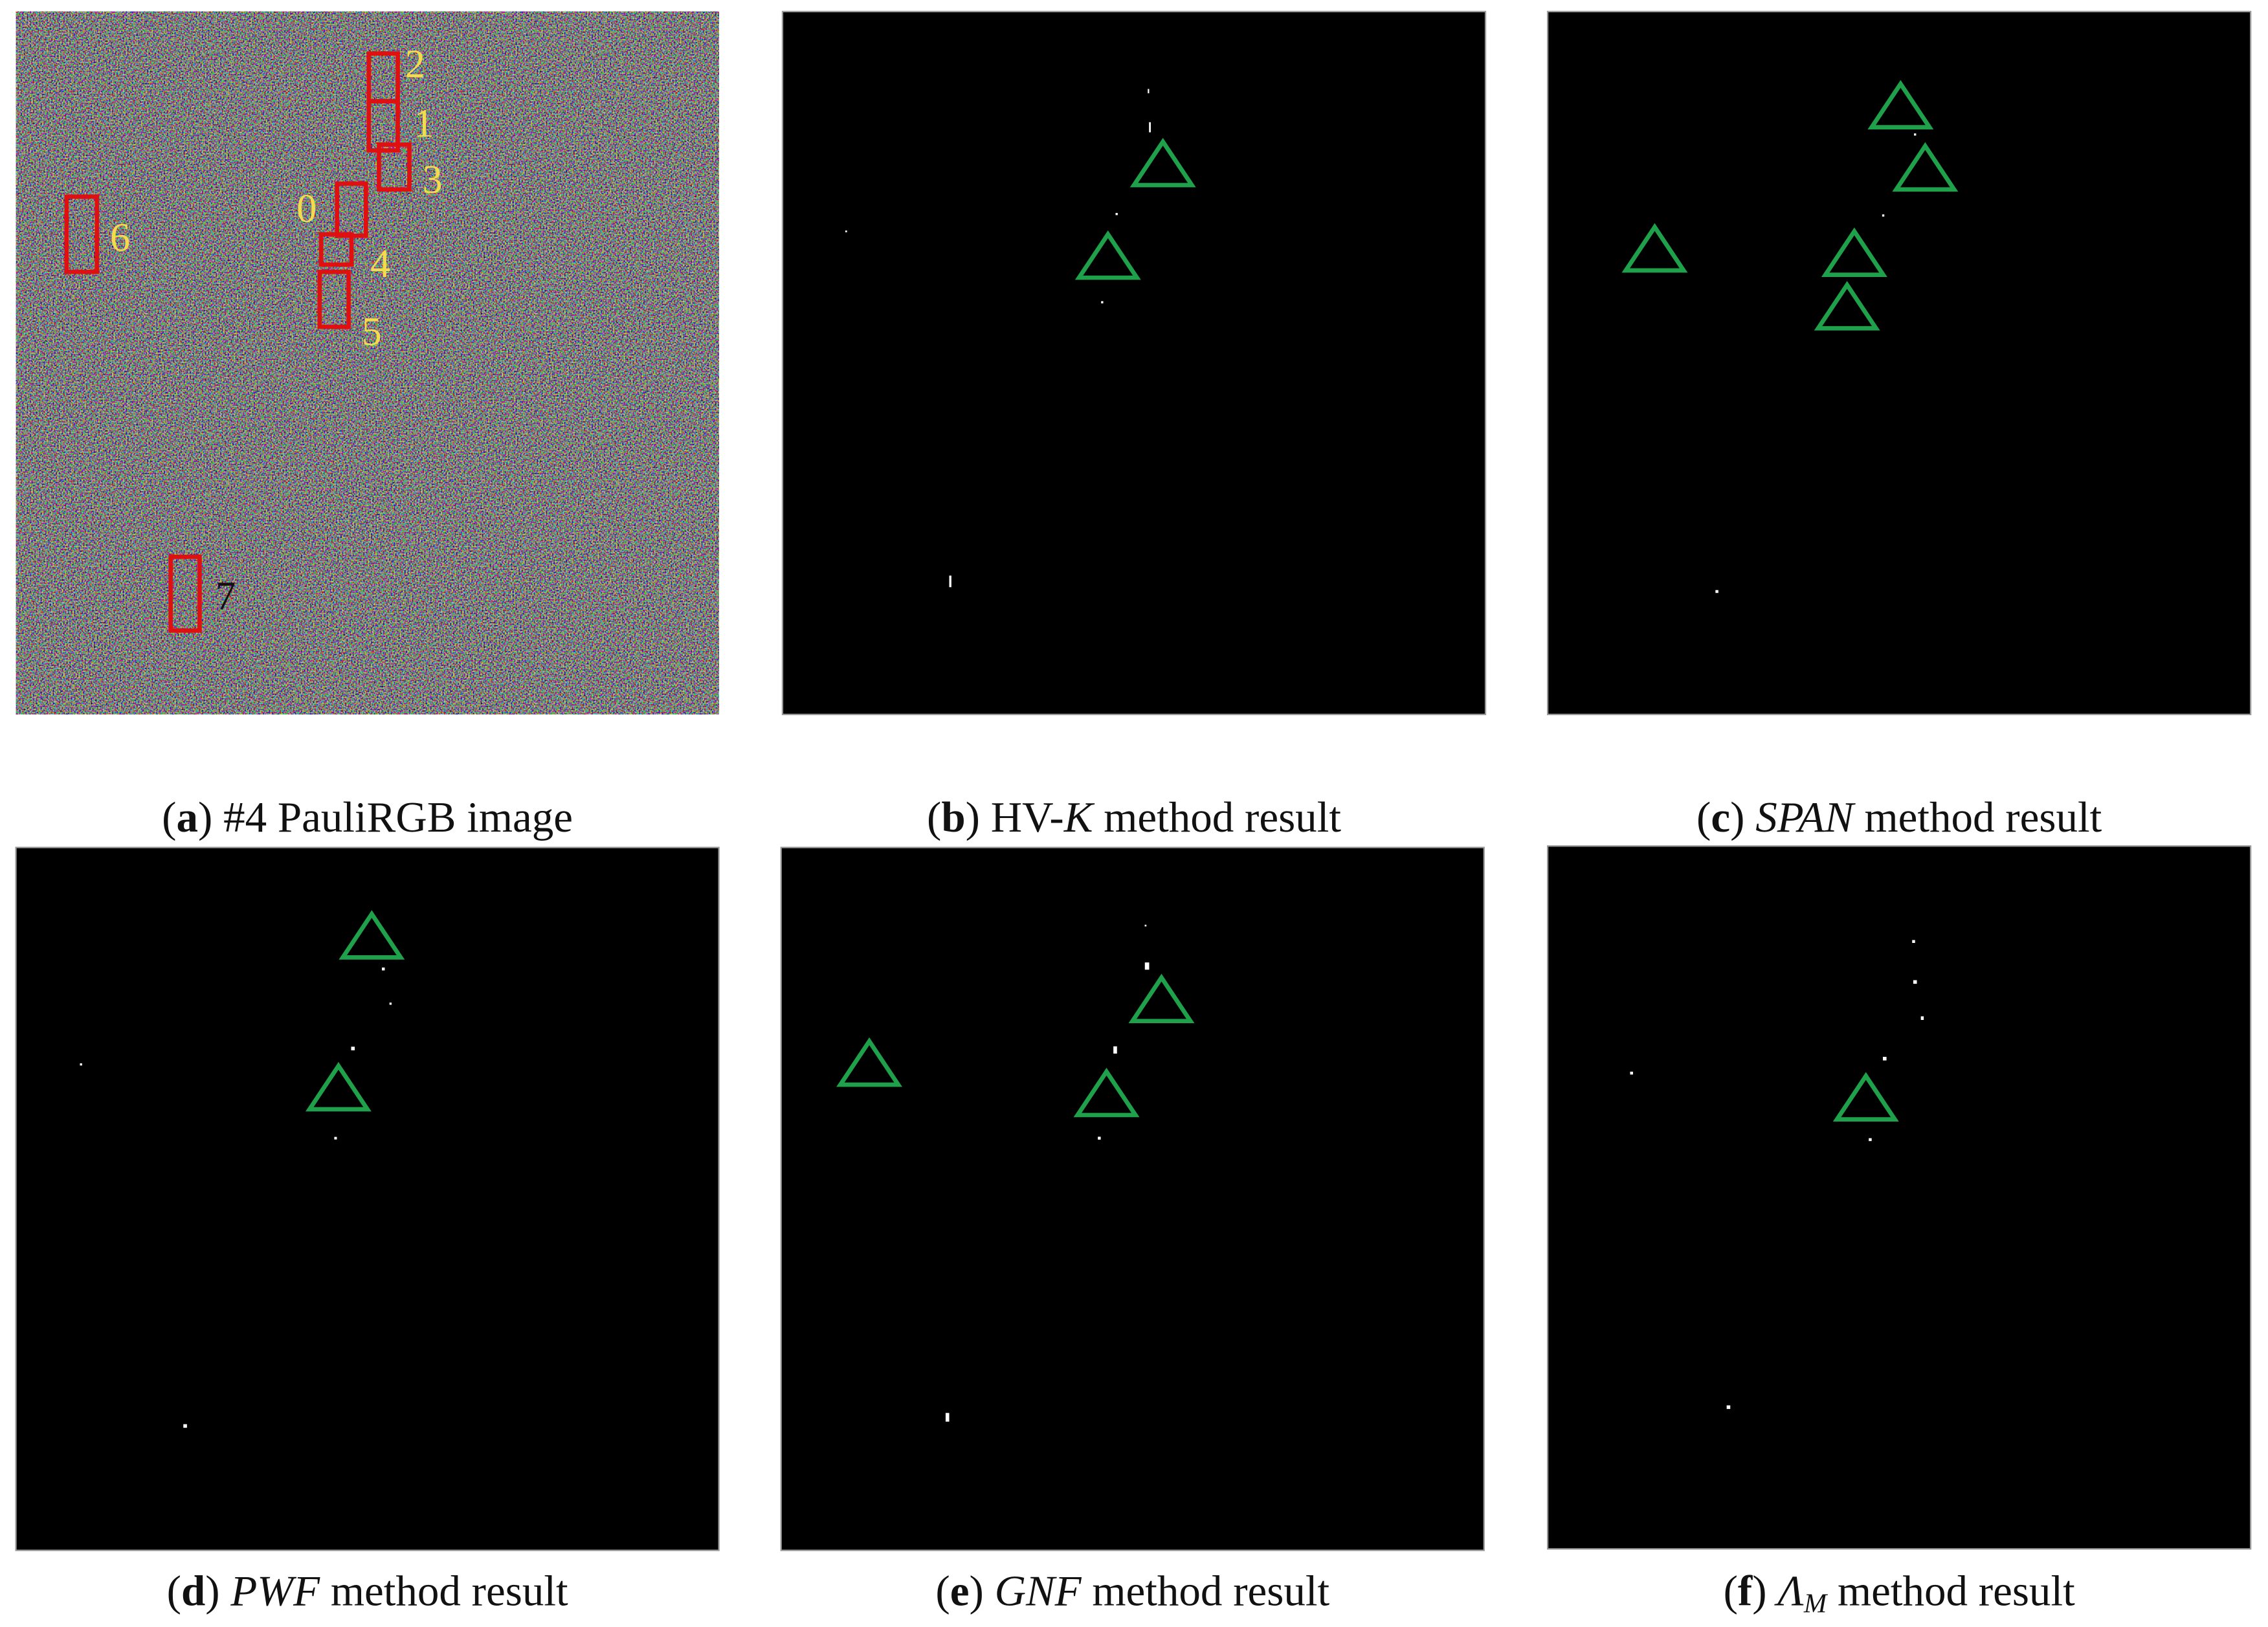  I want to click on caption-part: a, so click(188, 817).